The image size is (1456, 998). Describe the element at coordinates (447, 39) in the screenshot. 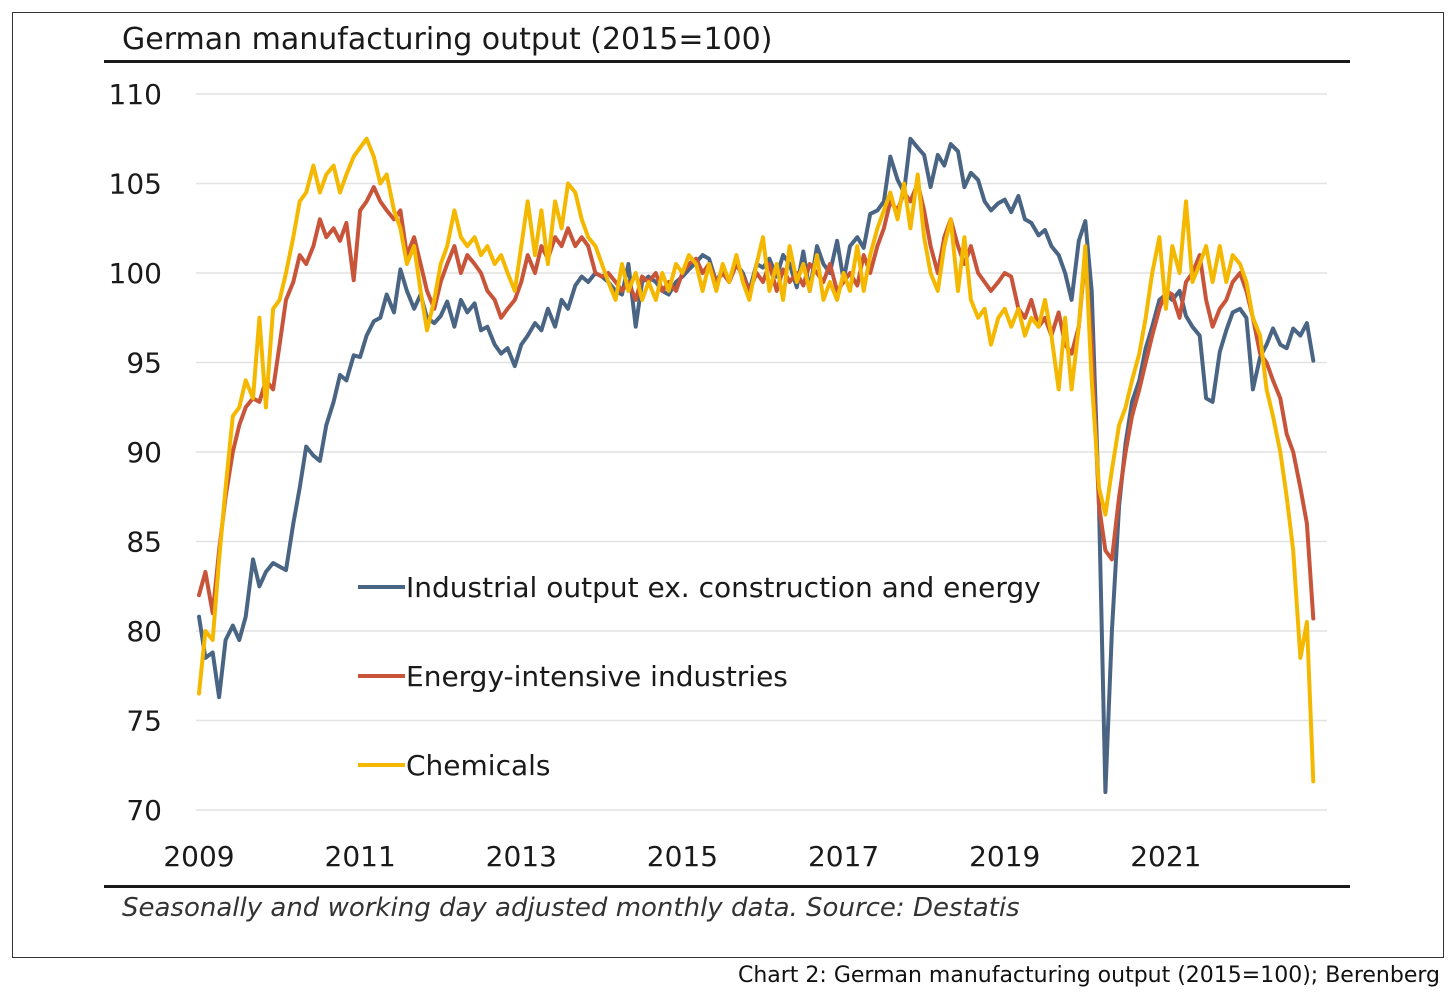

I see `chart-title: German manufacturing output (2015=100)` at that location.